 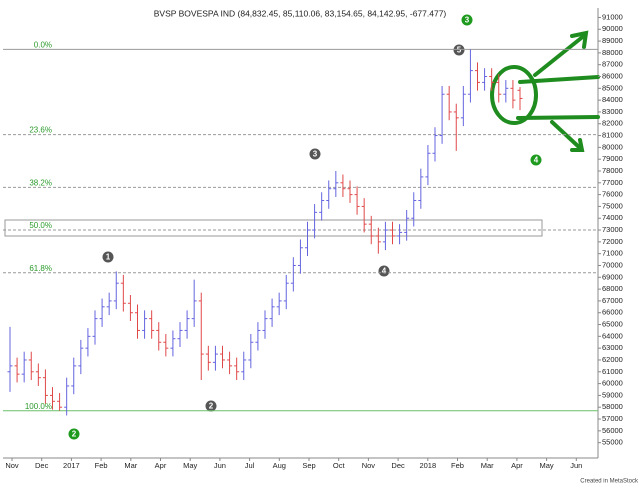 I want to click on y-tick-label: 66000, so click(x=612, y=312).